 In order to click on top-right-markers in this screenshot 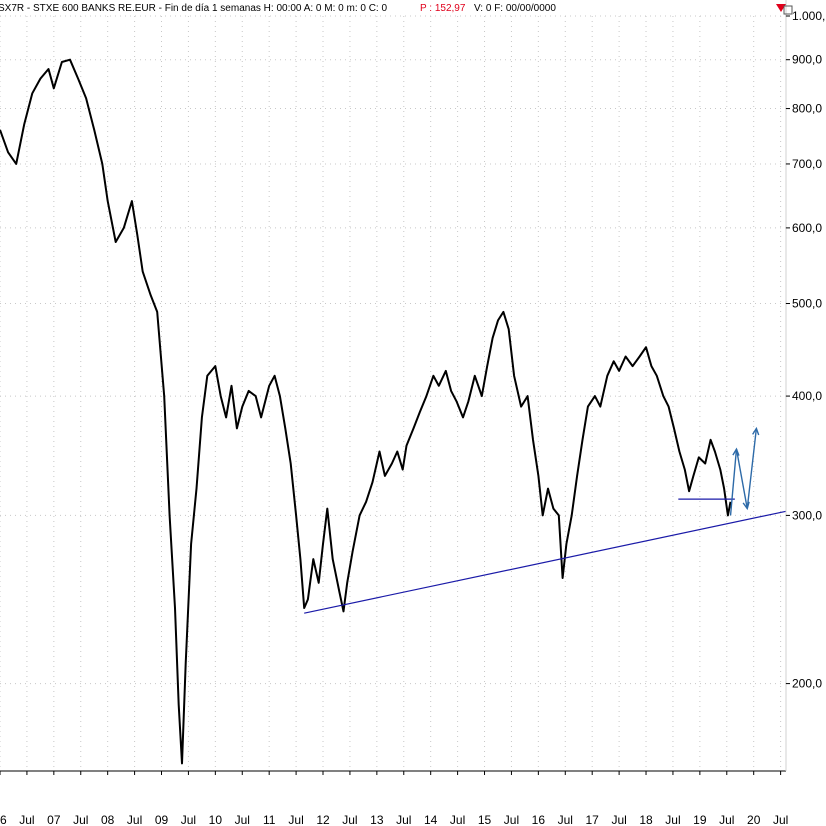, I will do `click(784, 9)`.